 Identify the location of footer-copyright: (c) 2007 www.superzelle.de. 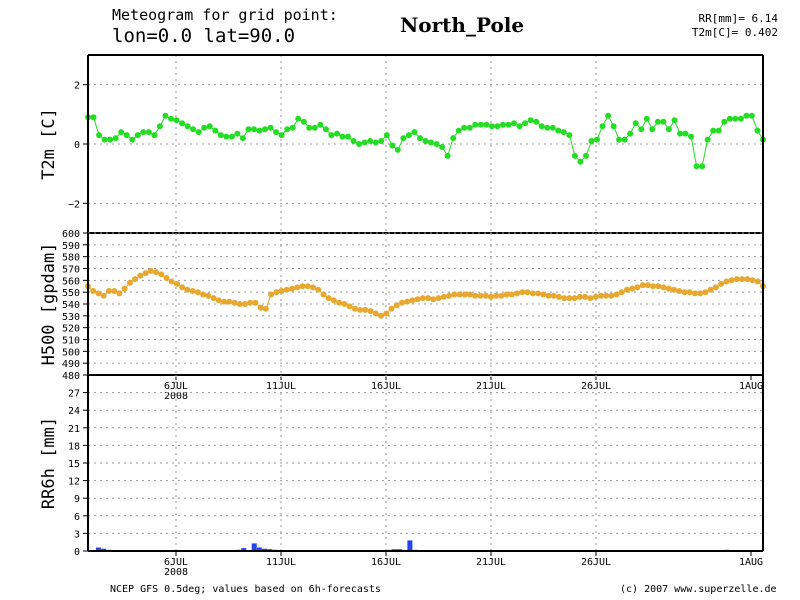
(698, 589).